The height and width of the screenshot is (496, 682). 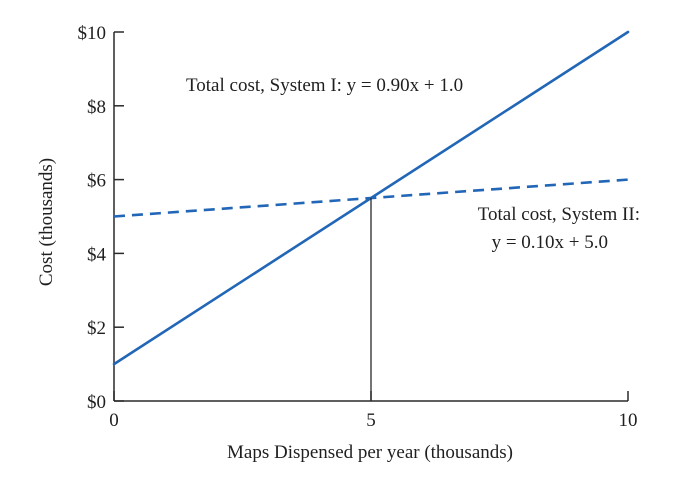 What do you see at coordinates (96, 328) in the screenshot?
I see `y-tick-label: $2` at bounding box center [96, 328].